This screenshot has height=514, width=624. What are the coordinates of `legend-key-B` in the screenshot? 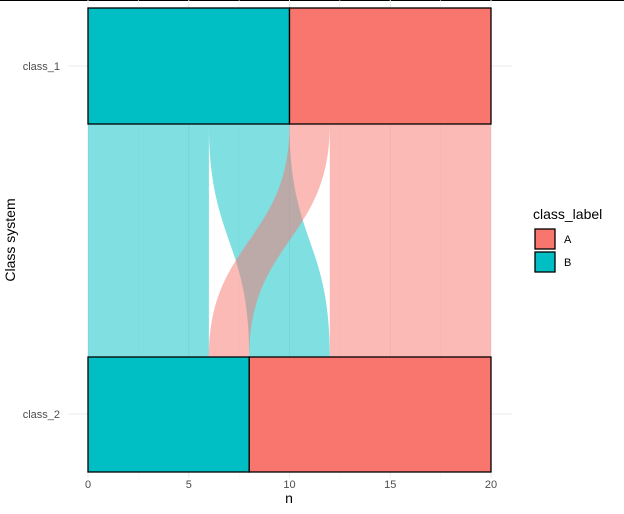 It's located at (545, 262).